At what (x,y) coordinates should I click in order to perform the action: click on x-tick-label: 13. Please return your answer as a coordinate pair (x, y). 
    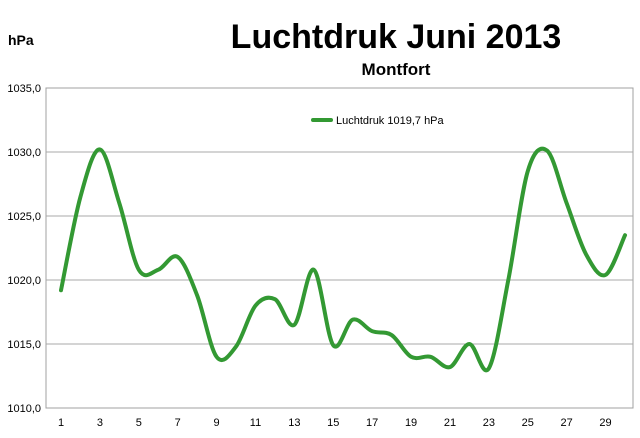
    Looking at the image, I should click on (294, 423).